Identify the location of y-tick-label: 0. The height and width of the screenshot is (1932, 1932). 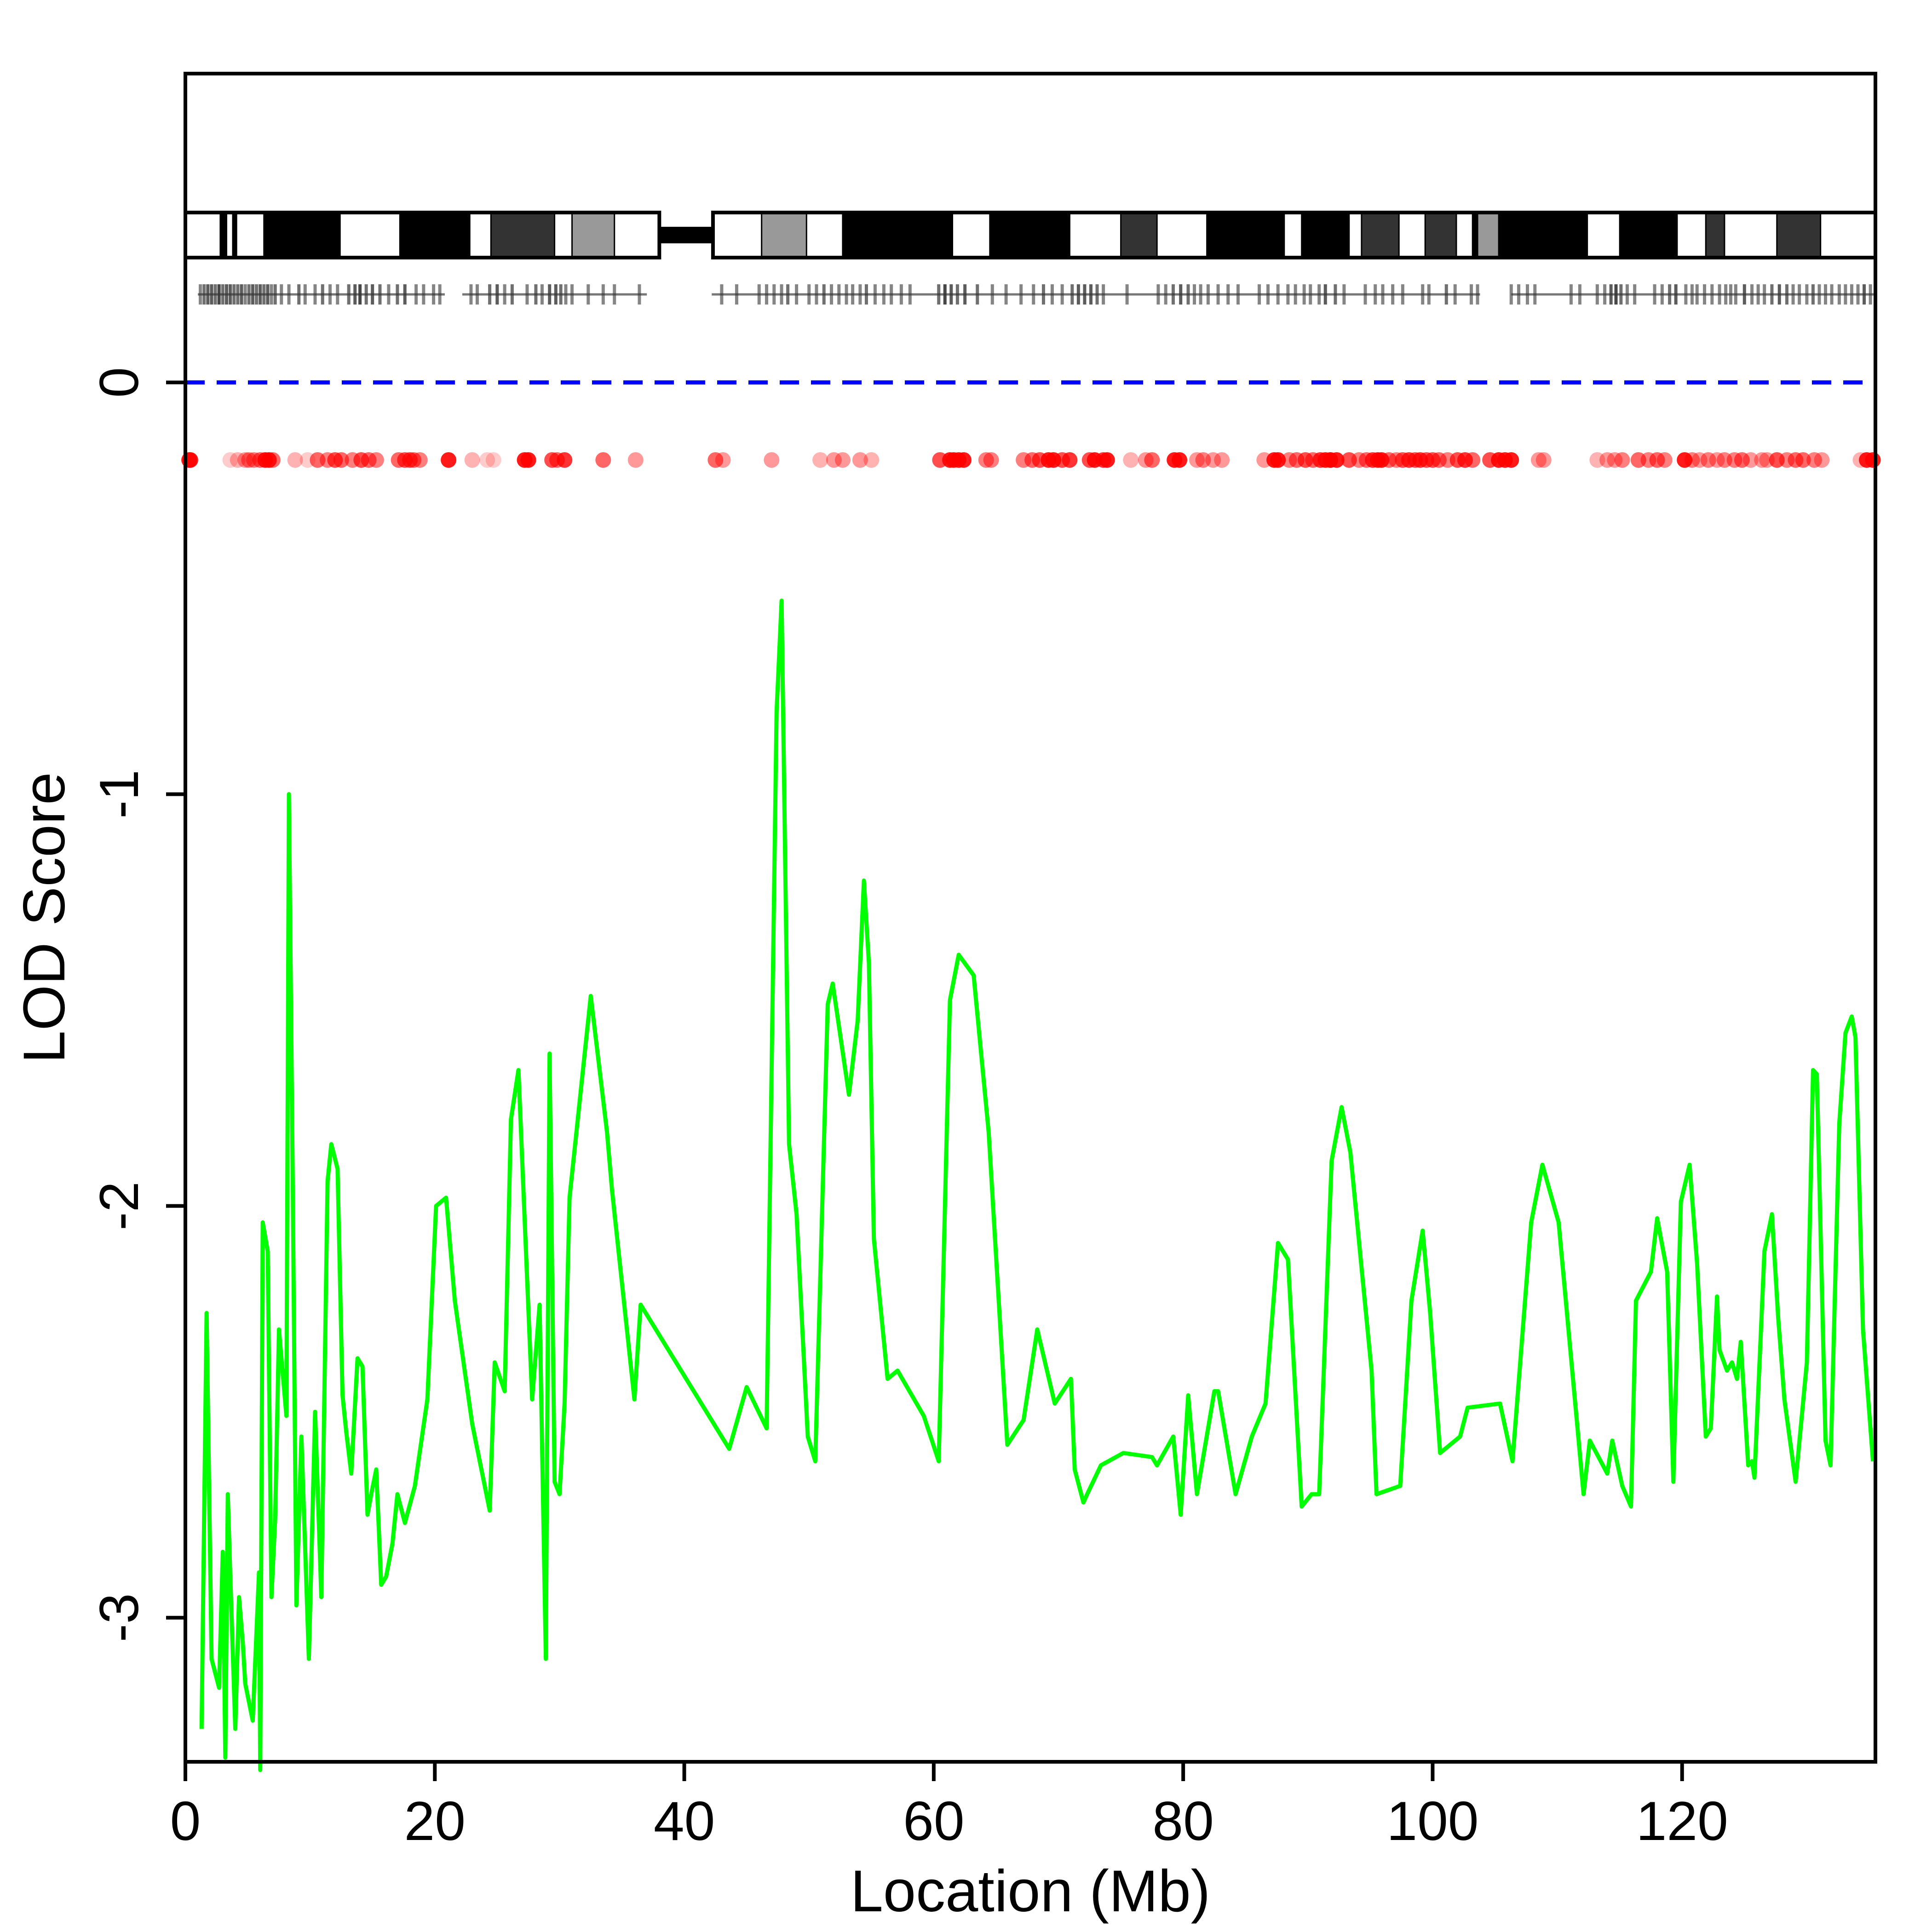
(119, 382).